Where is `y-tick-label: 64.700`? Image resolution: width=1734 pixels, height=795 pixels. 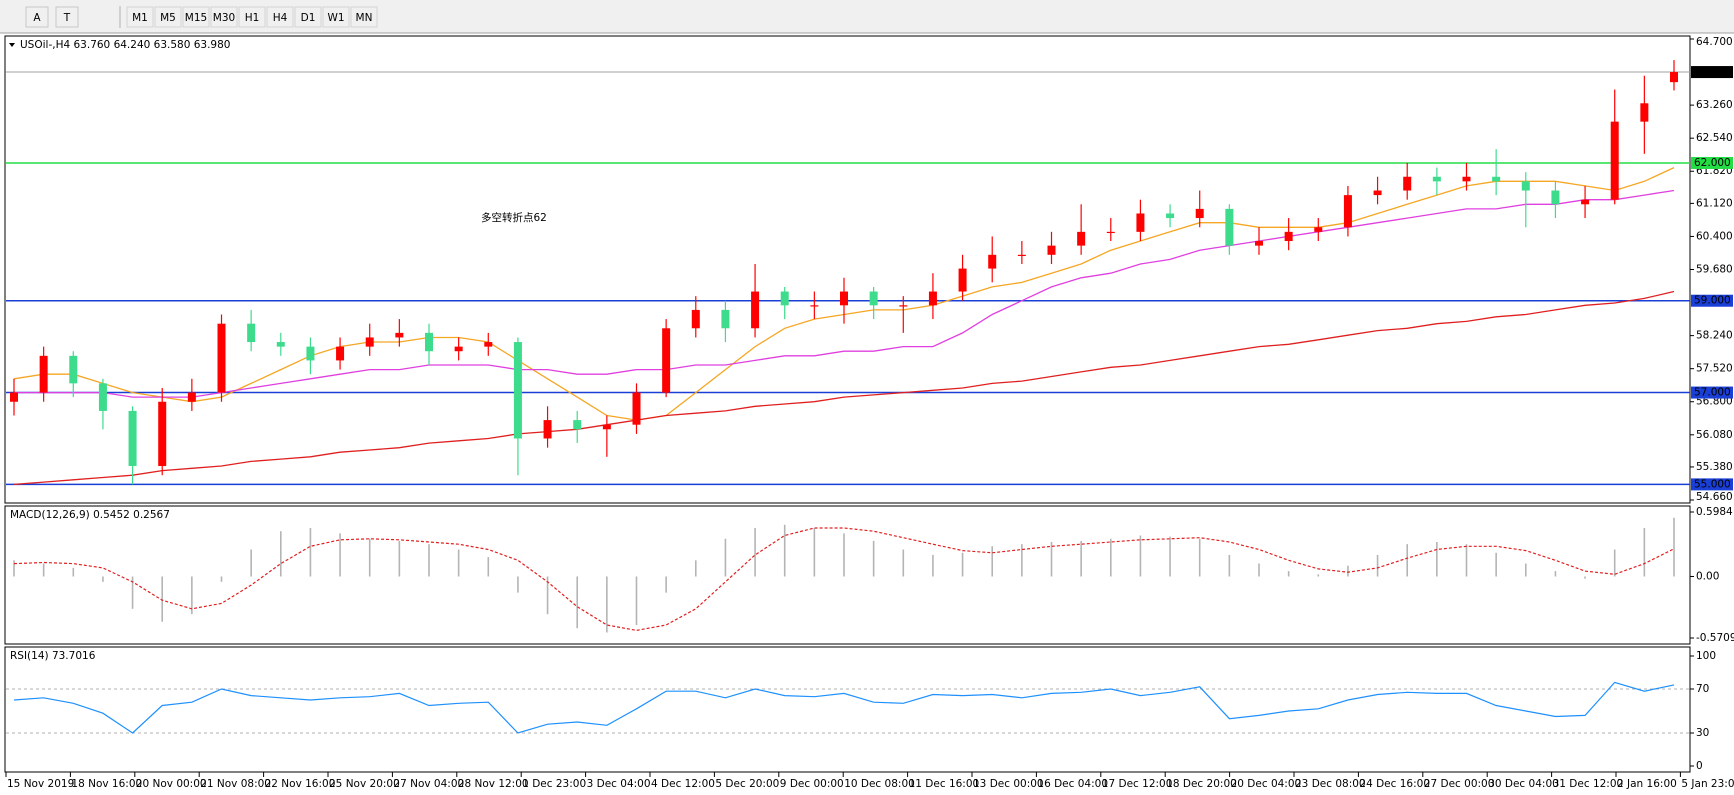 y-tick-label: 64.700 is located at coordinates (1714, 42).